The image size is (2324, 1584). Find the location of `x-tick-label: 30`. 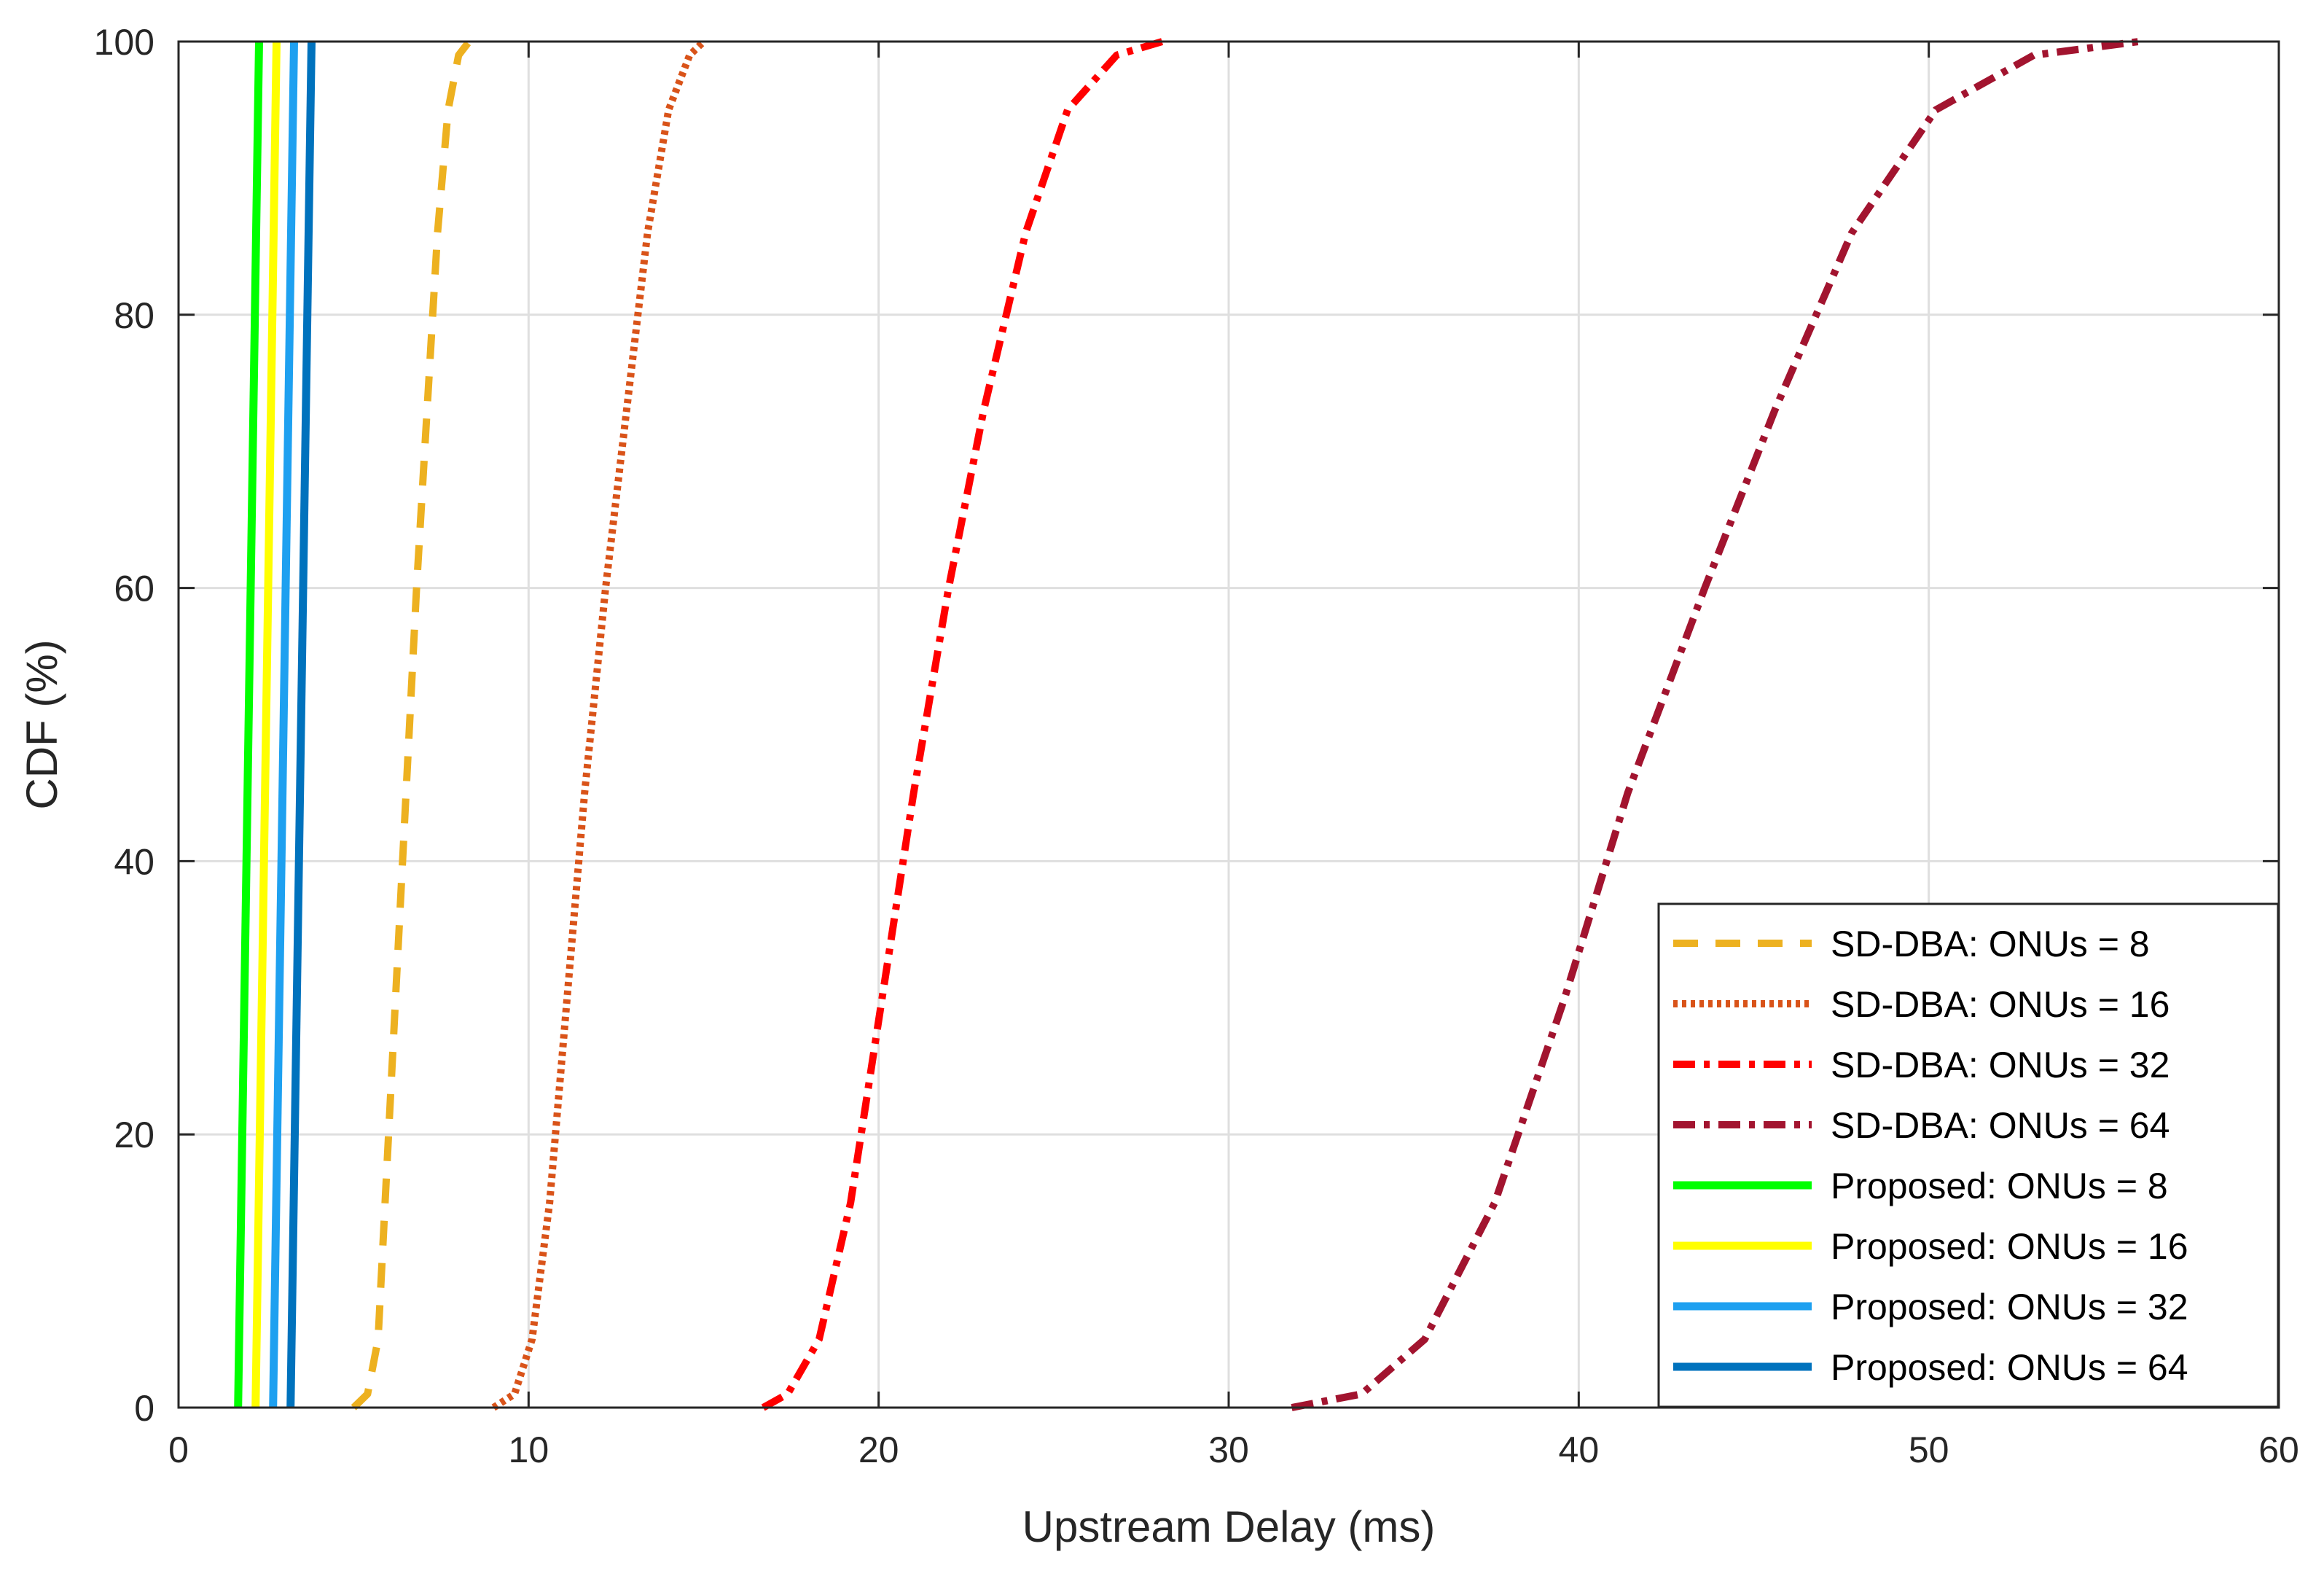

x-tick-label: 30 is located at coordinates (1228, 1449).